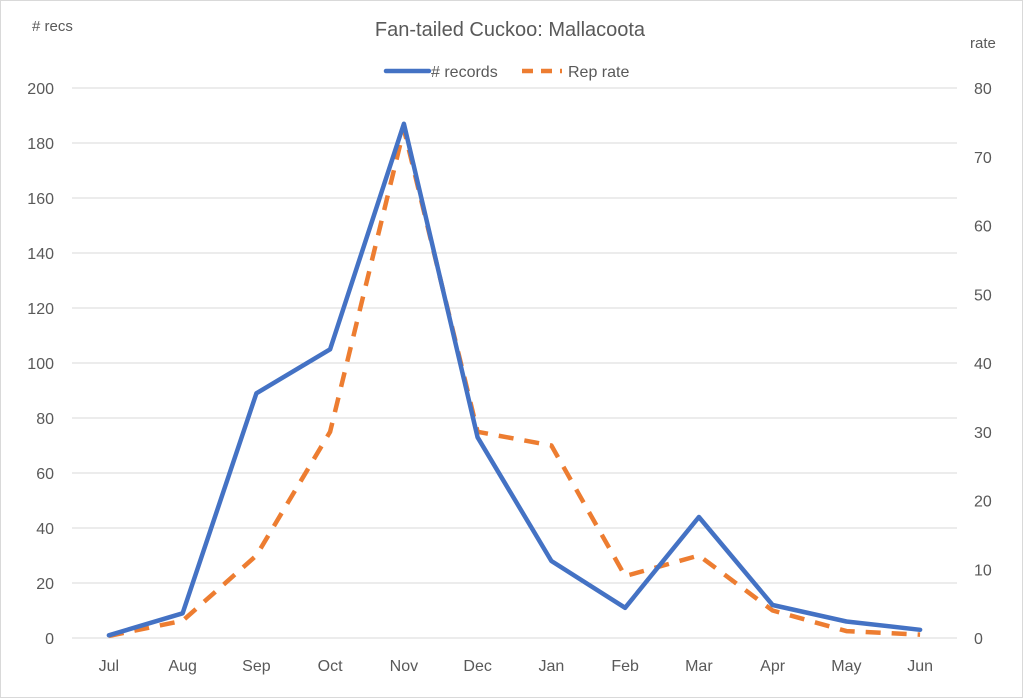  Describe the element at coordinates (983, 433) in the screenshot. I see `right-tick-label: 30` at that location.